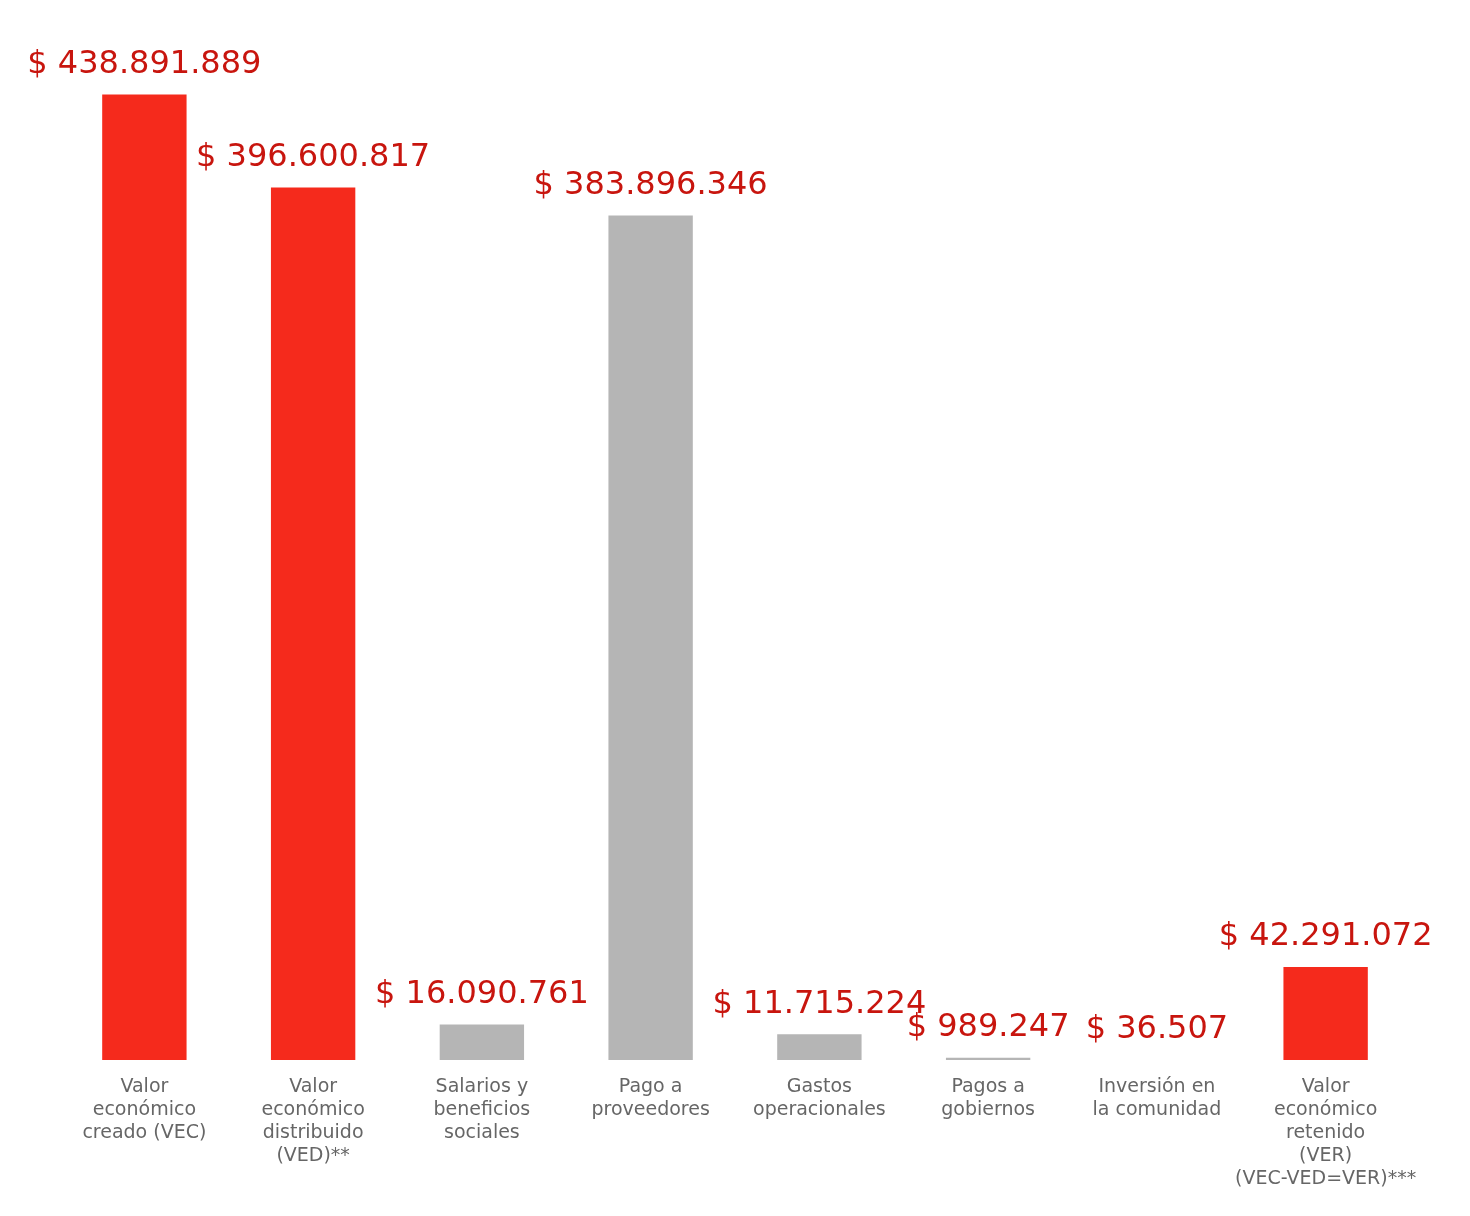 The width and height of the screenshot is (1470, 1216). Describe the element at coordinates (650, 182) in the screenshot. I see `data-label: $ 383.896.346` at that location.